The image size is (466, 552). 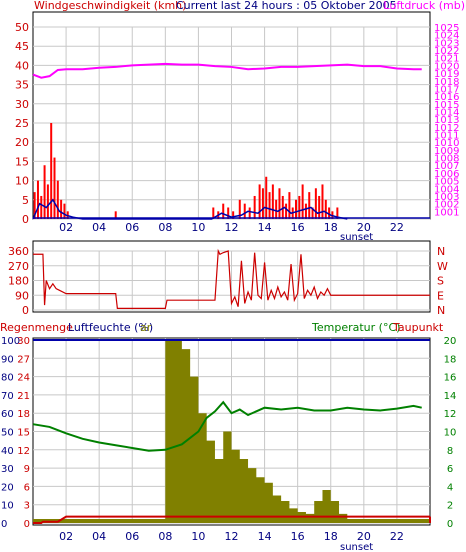 I want to click on y-tick-pressure: 1025, so click(x=446, y=28).